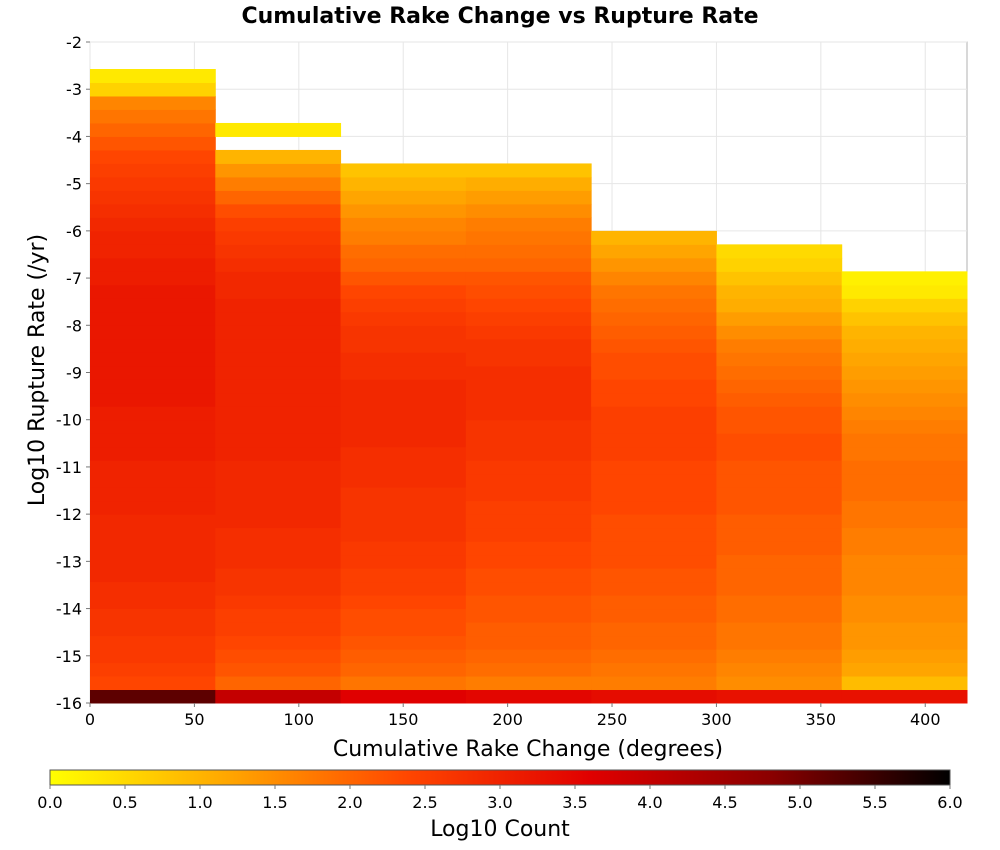 Image resolution: width=1000 pixels, height=850 pixels. What do you see at coordinates (69, 420) in the screenshot?
I see `y-tick-label: -10` at bounding box center [69, 420].